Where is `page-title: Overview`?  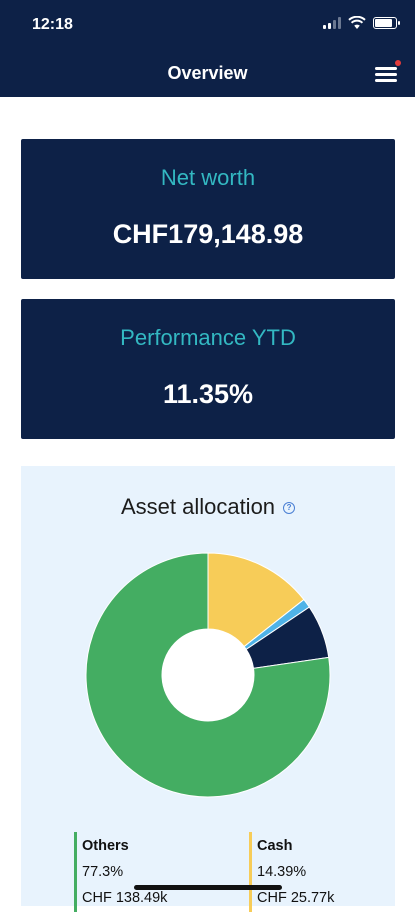
page-title: Overview is located at coordinates (207, 73).